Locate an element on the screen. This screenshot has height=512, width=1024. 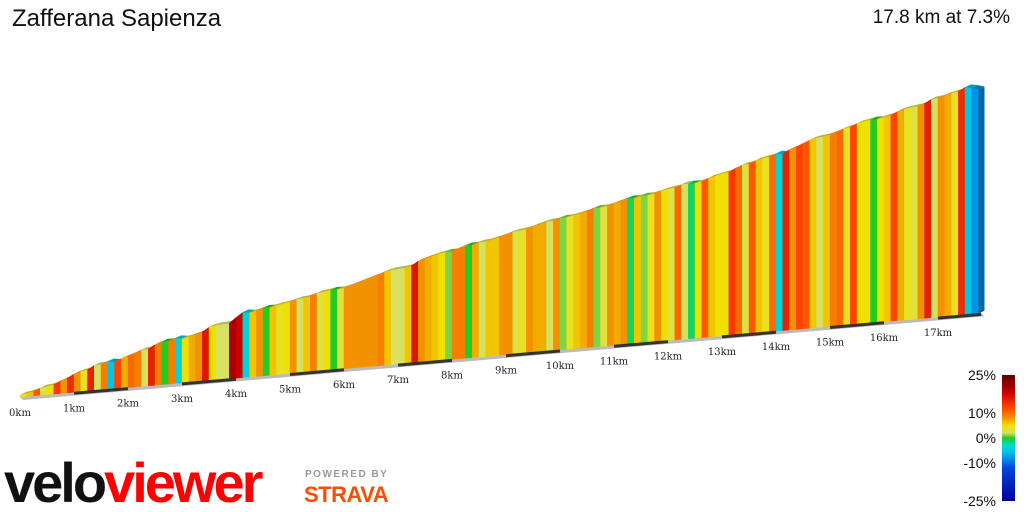
km-tick-label: 9km is located at coordinates (506, 371).